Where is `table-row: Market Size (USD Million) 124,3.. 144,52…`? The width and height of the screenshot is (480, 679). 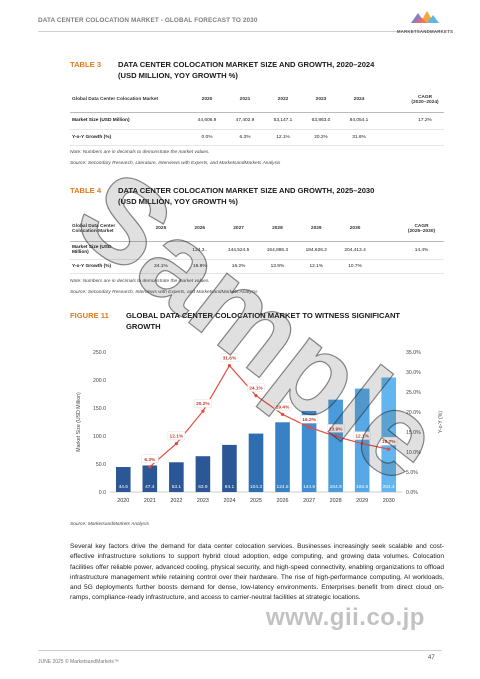
table-row: Market Size (USD Million) 124,3.. 144,52… is located at coordinates (257, 250).